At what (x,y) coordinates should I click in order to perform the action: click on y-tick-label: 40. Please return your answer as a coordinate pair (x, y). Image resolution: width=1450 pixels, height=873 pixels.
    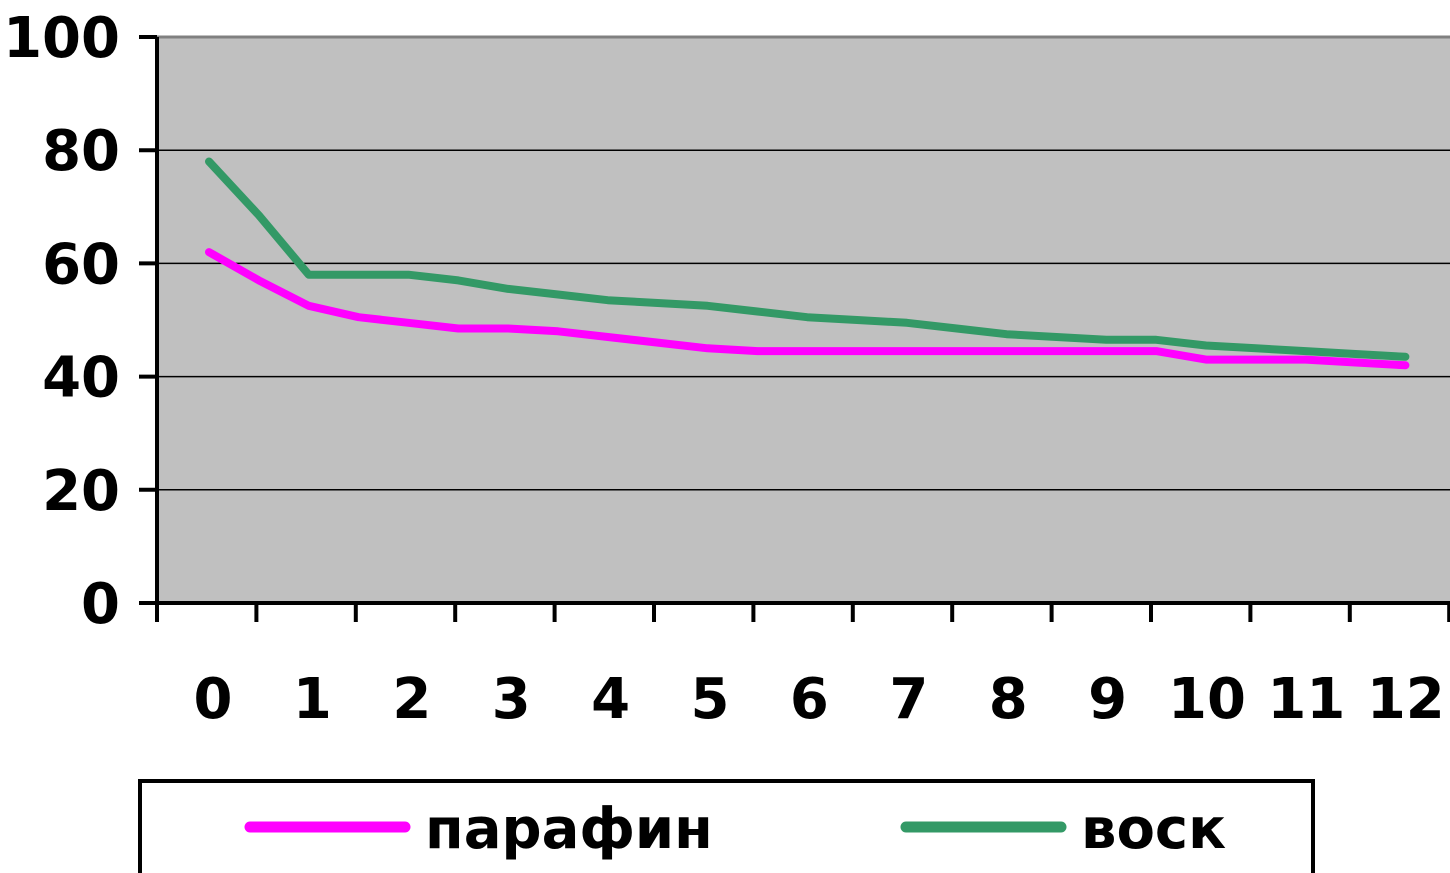
    Looking at the image, I should click on (81, 378).